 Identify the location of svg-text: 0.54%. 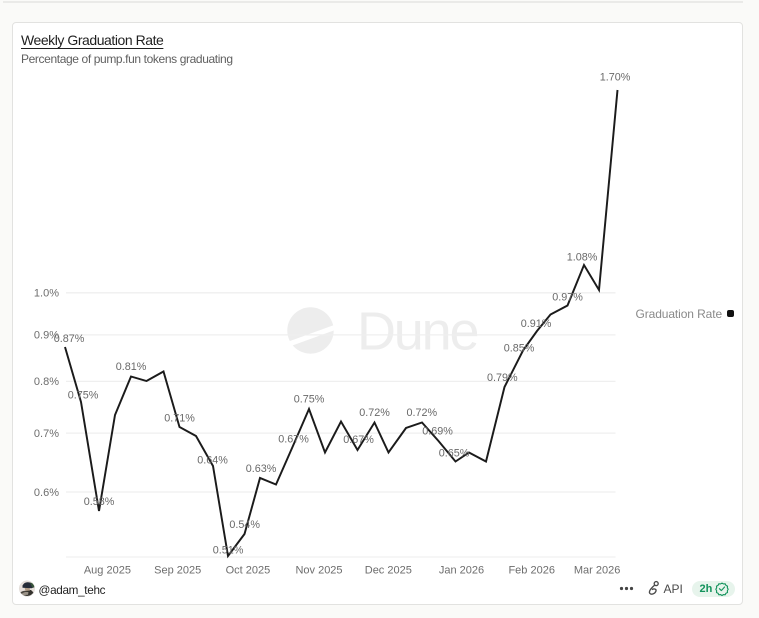
(244, 525).